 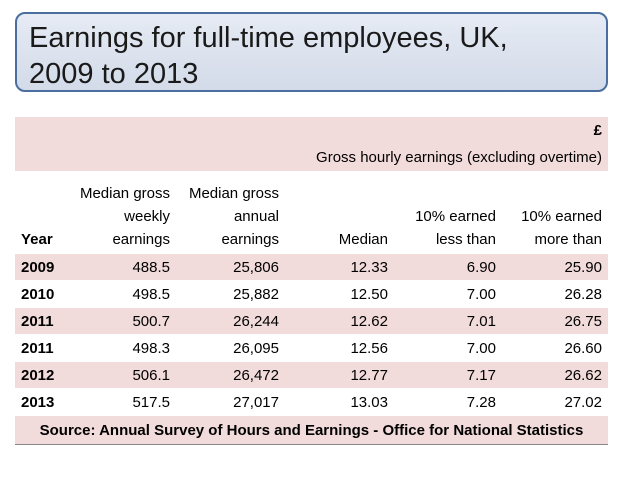 What do you see at coordinates (555, 294) in the screenshot?
I see `cell-more-than: 26.28` at bounding box center [555, 294].